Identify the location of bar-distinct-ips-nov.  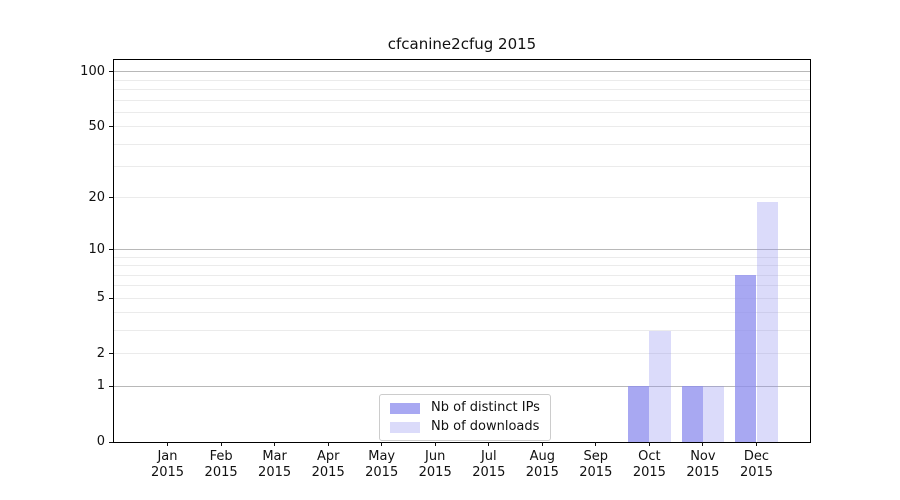
(692, 414).